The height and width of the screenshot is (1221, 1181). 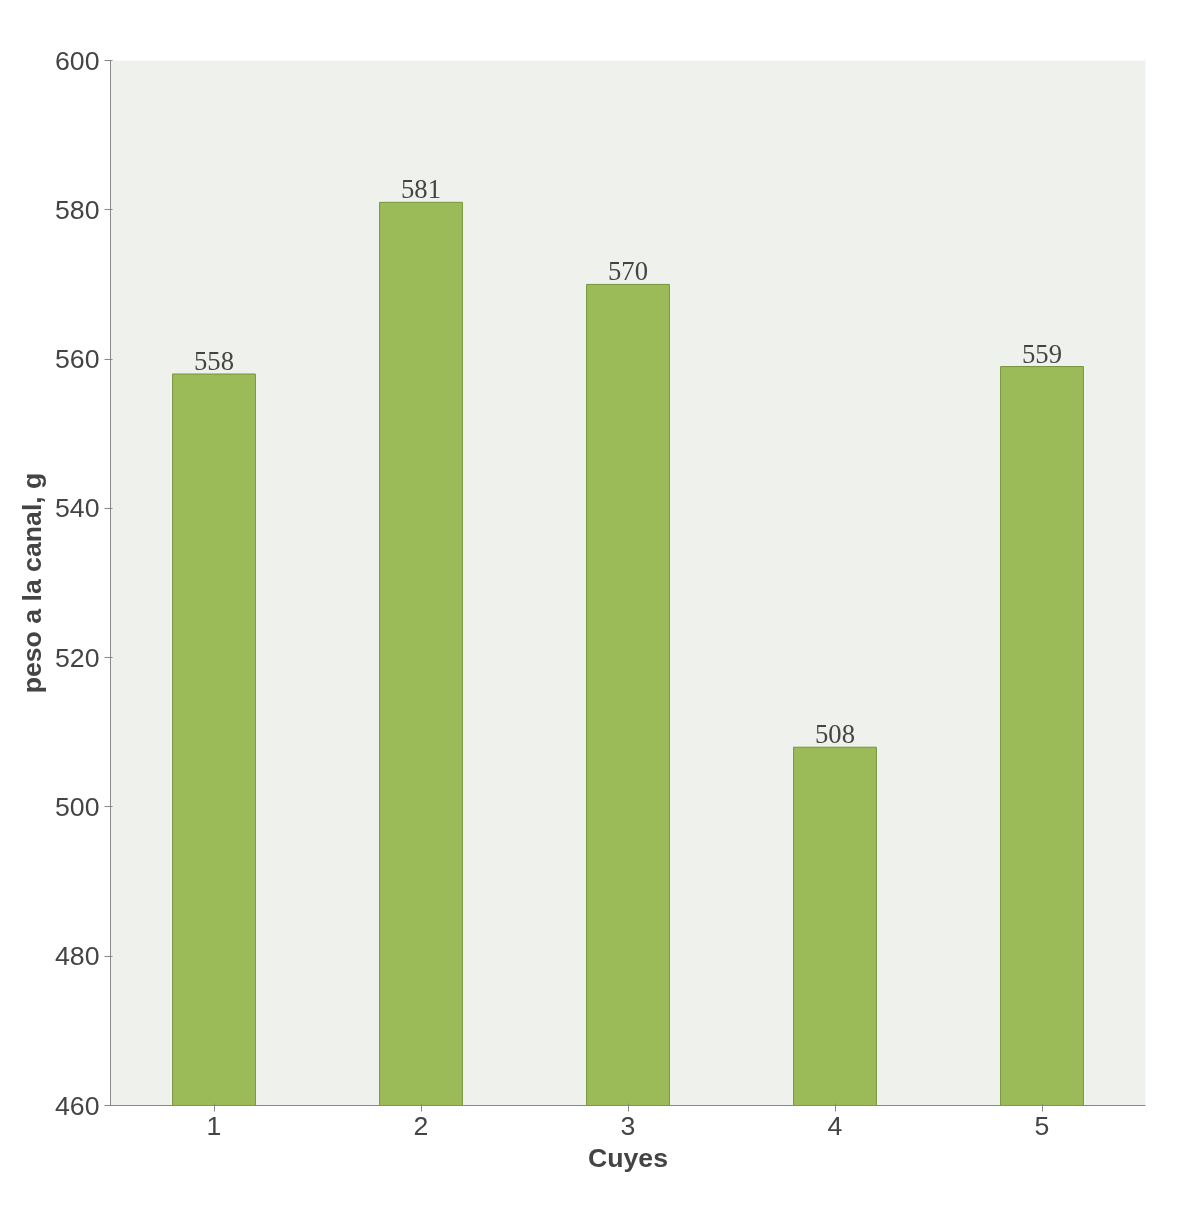 What do you see at coordinates (77, 508) in the screenshot?
I see `y-tick-label: 540` at bounding box center [77, 508].